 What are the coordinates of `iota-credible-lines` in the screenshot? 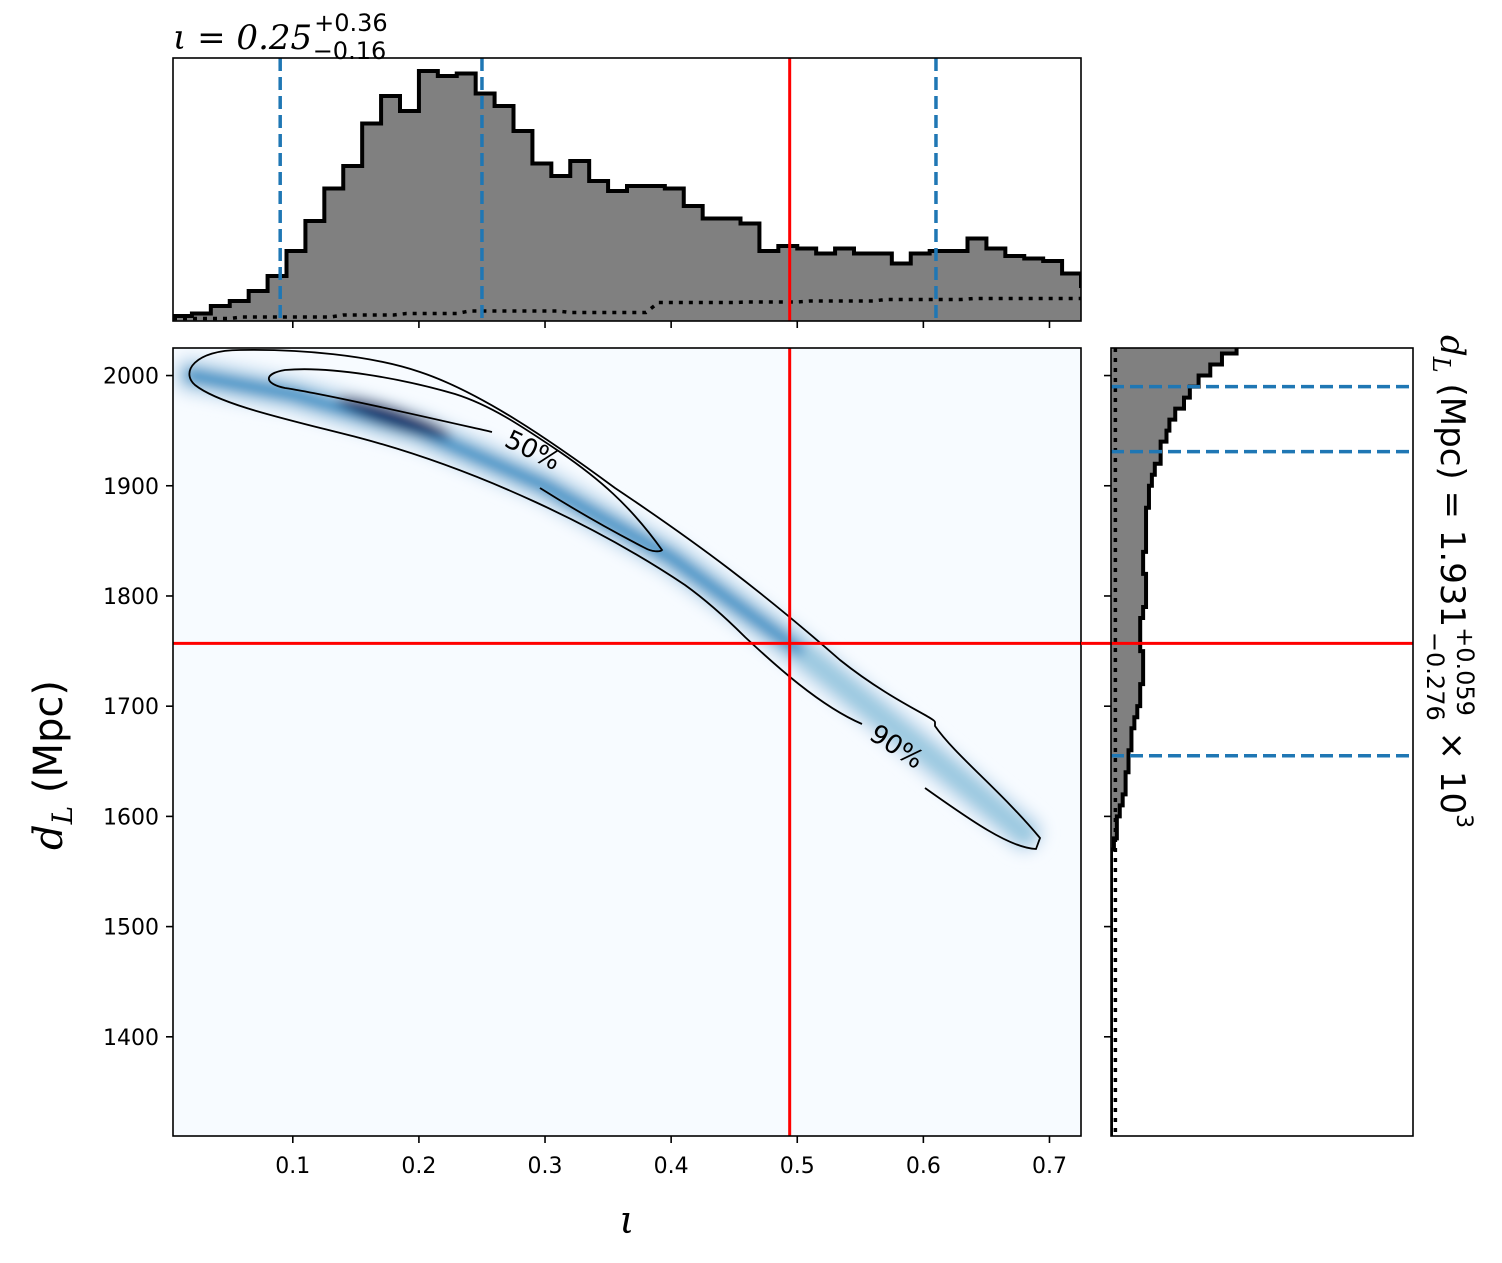 It's located at (608, 189).